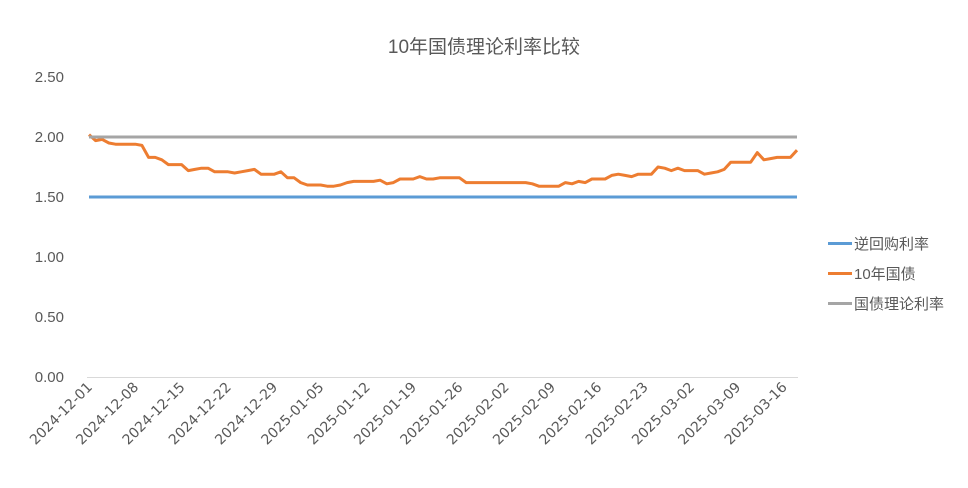  I want to click on y-tick-label: 0.50, so click(49, 317).